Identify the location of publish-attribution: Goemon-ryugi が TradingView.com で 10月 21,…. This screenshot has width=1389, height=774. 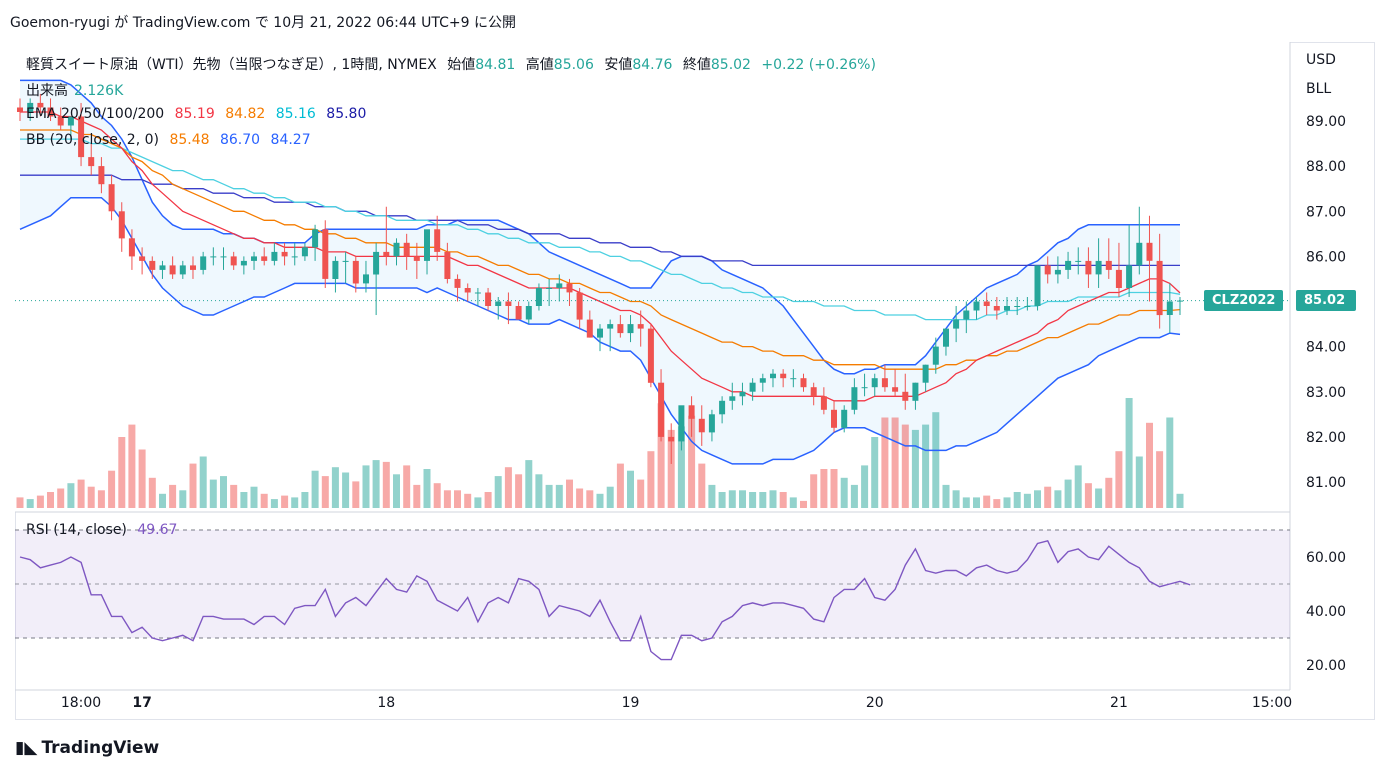
(263, 23).